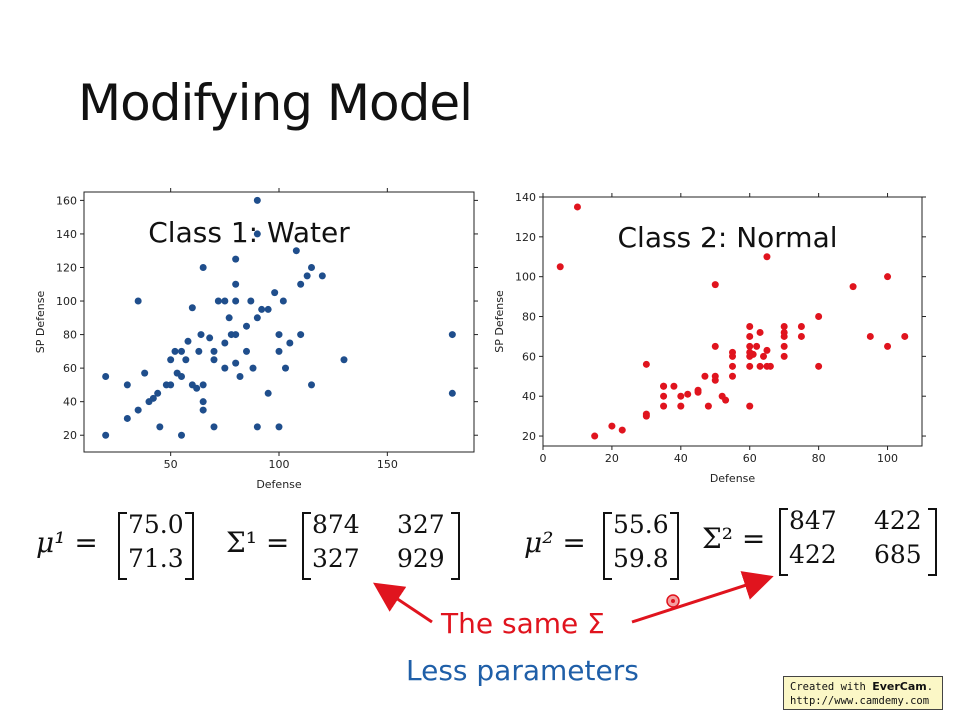 The image size is (960, 720). Describe the element at coordinates (543, 458) in the screenshot. I see `x-tick-label: 0` at that location.